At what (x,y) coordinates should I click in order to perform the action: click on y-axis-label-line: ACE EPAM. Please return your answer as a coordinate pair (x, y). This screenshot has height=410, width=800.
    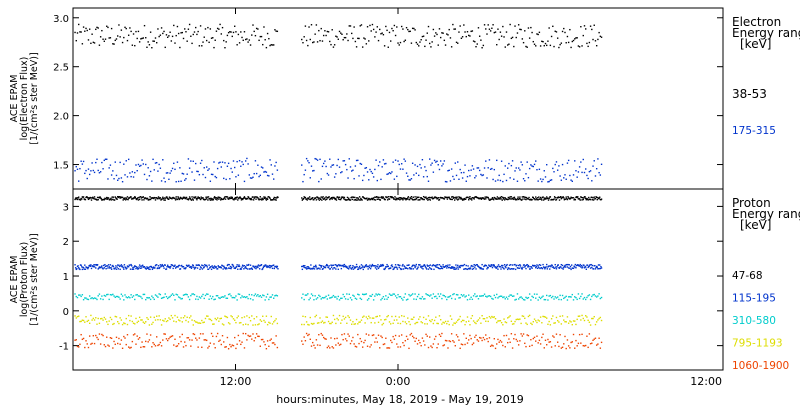
    Looking at the image, I should click on (14, 280).